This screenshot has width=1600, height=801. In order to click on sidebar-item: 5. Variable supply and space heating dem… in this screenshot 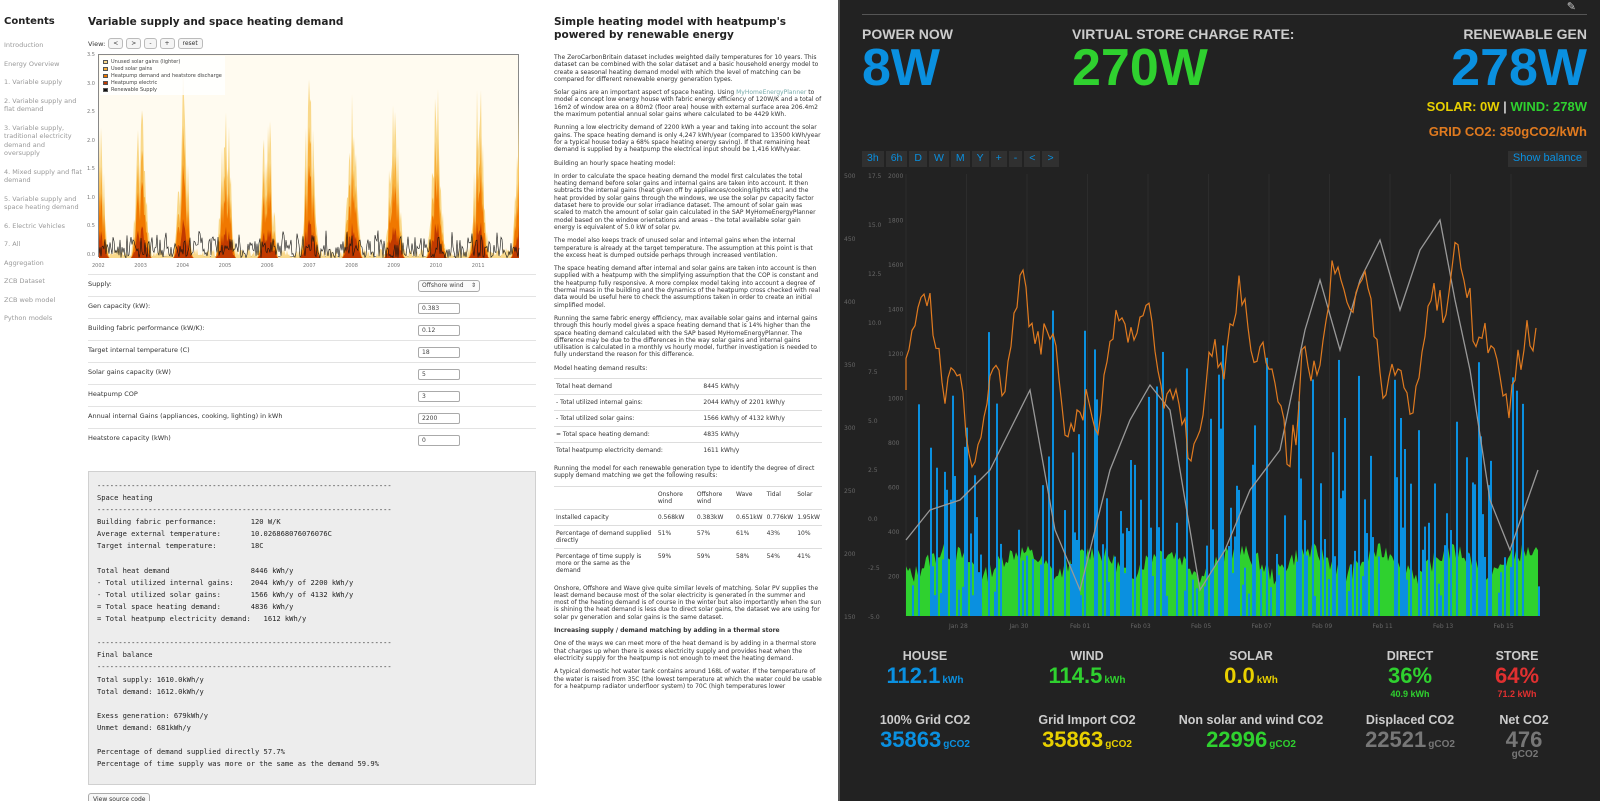, I will do `click(41, 203)`.